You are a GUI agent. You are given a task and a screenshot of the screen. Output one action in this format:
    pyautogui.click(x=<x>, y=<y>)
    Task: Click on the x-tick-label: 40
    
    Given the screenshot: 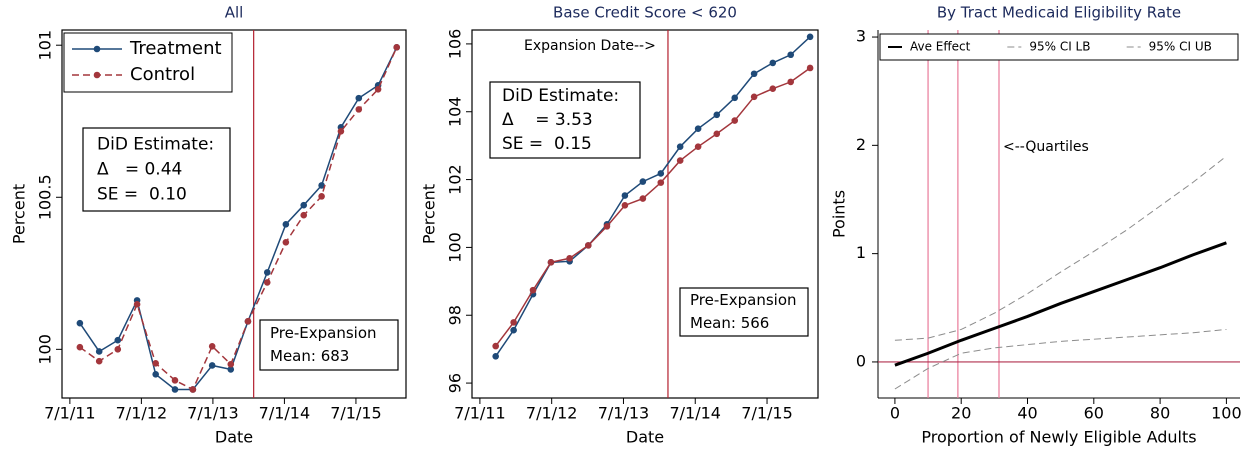 What is the action you would take?
    pyautogui.click(x=1027, y=413)
    